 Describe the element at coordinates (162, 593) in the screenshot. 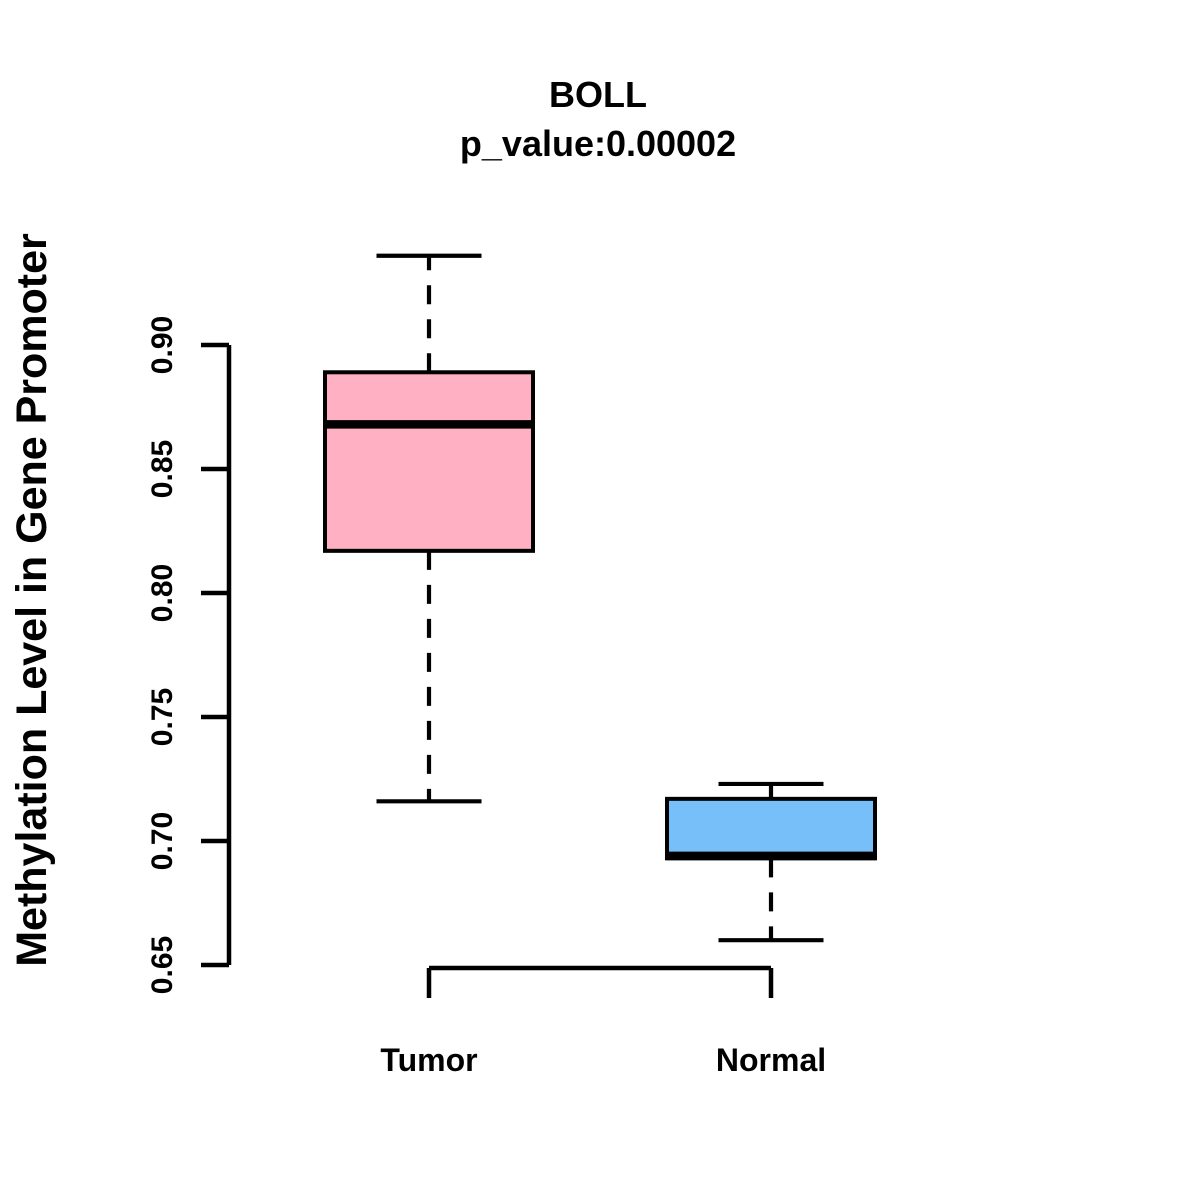

I see `y-tick-label: 0.80` at that location.